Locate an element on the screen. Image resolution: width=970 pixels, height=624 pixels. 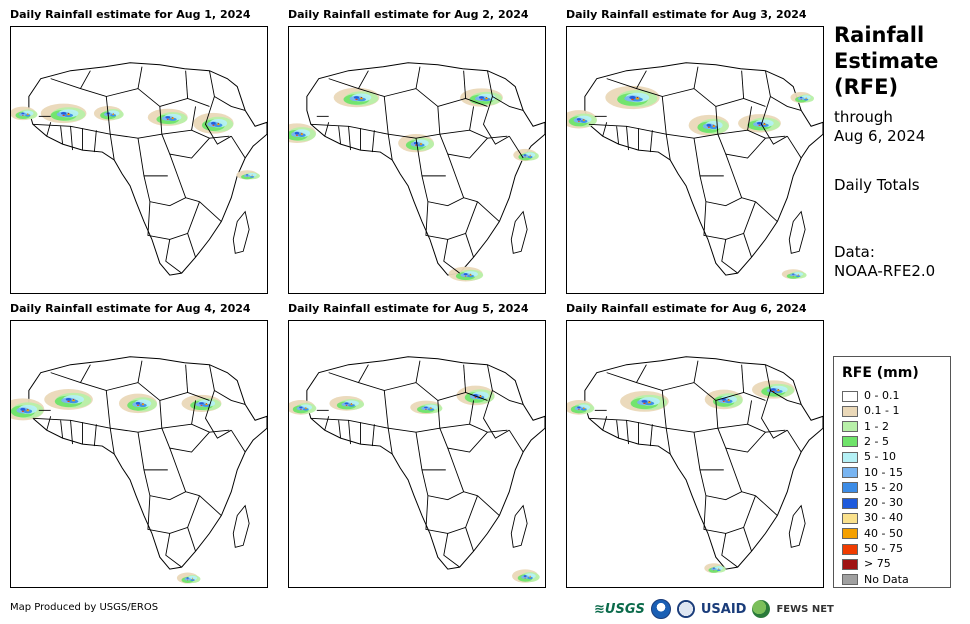
legend-item: 2 - 5 is located at coordinates (865, 441).